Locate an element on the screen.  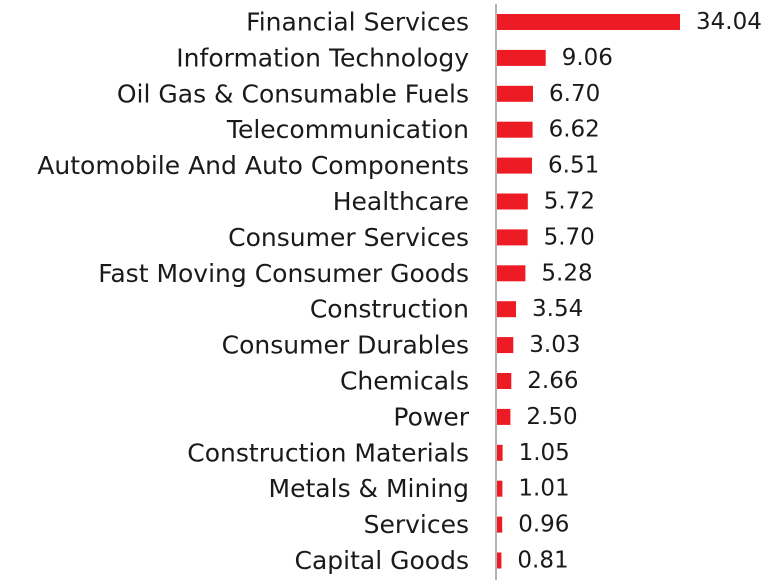
value-label: 2.66 is located at coordinates (552, 381).